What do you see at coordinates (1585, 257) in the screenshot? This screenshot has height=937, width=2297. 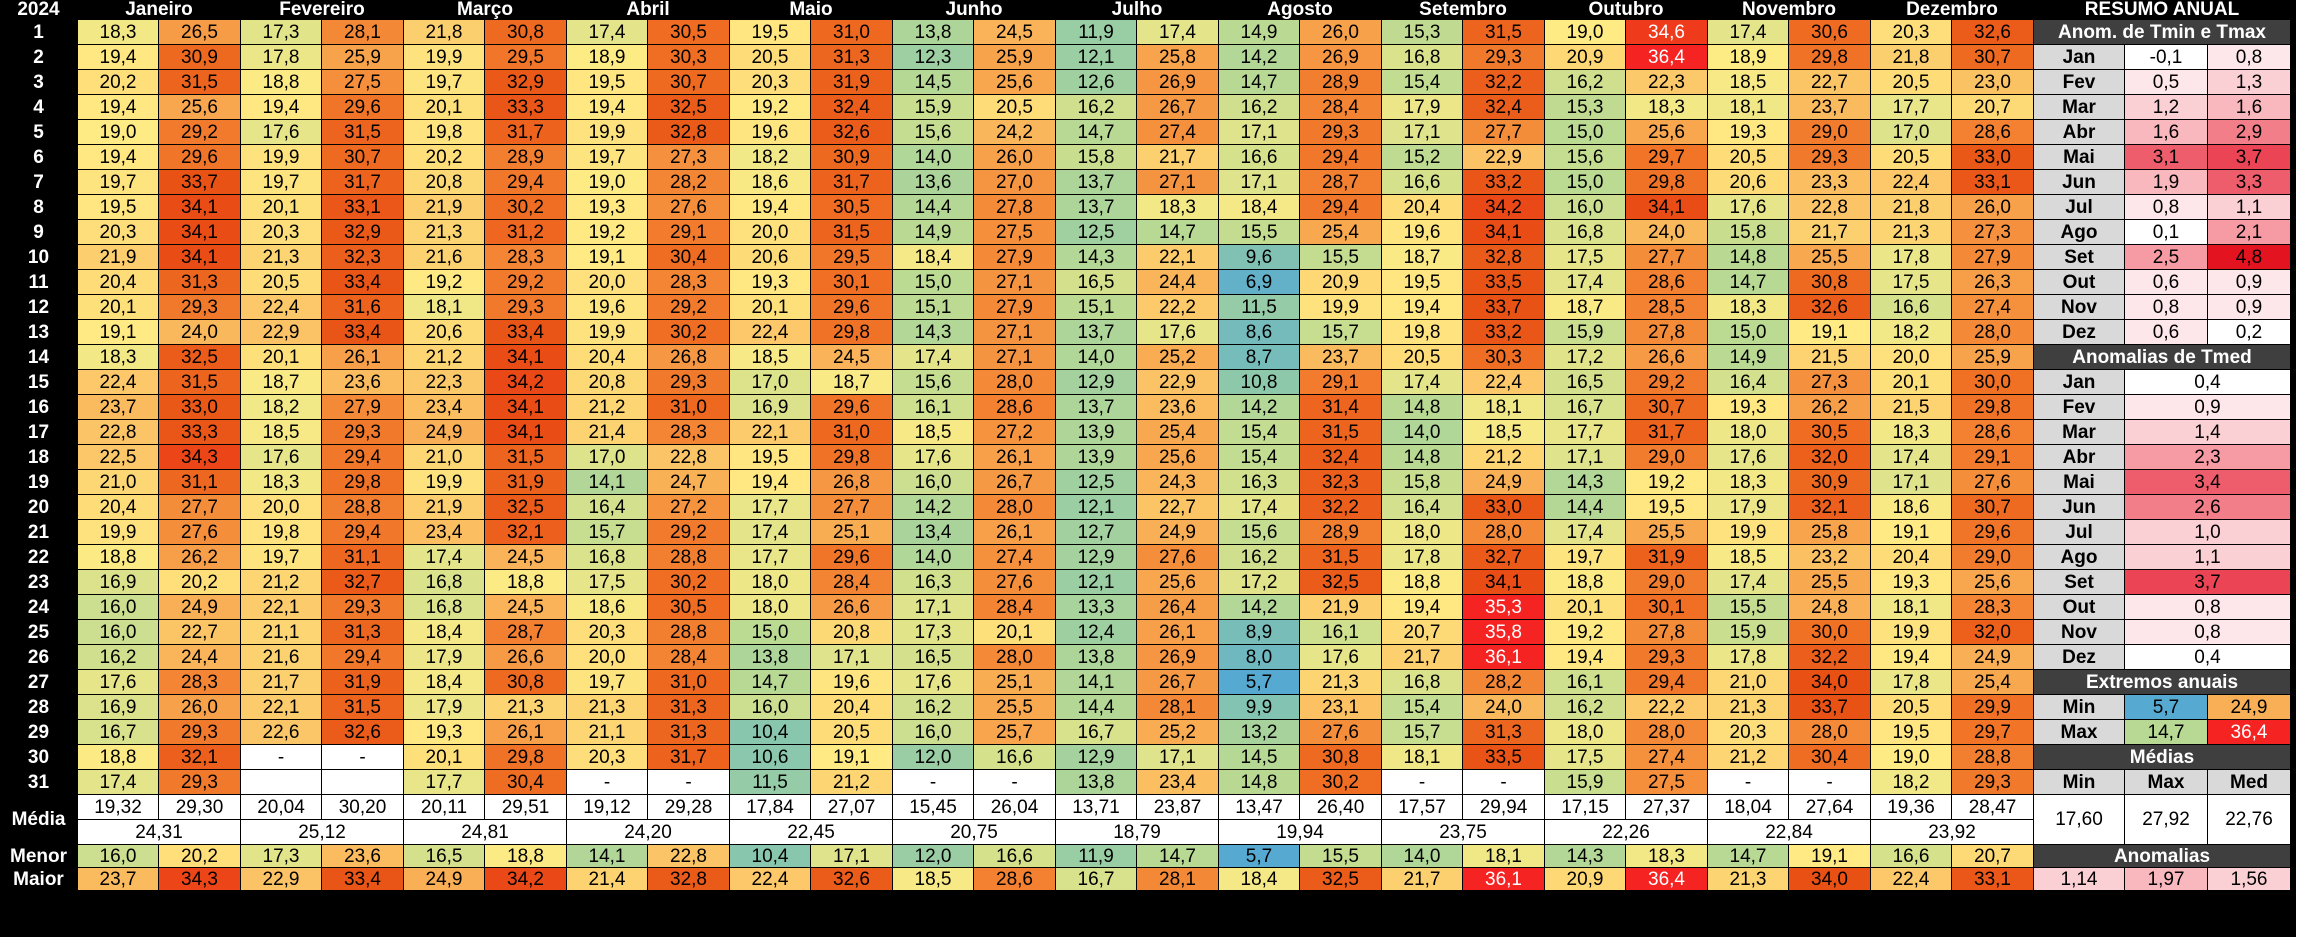 I see `tmin-cell: 17,5` at bounding box center [1585, 257].